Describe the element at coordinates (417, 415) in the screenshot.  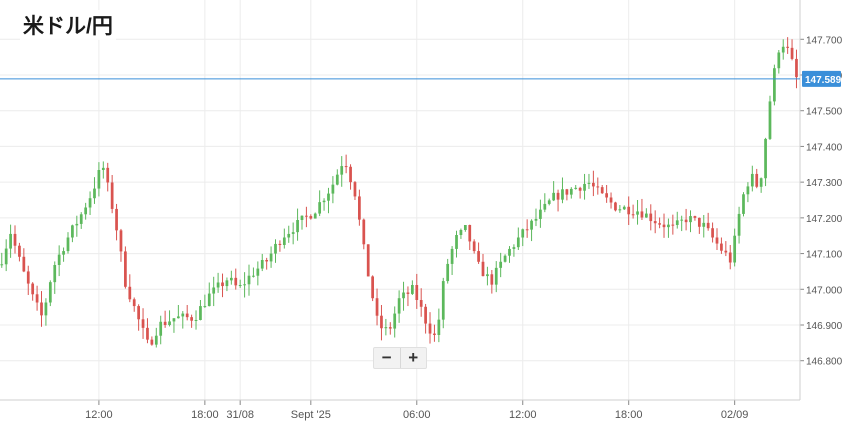
I see `x-tick-label: 06:00` at that location.